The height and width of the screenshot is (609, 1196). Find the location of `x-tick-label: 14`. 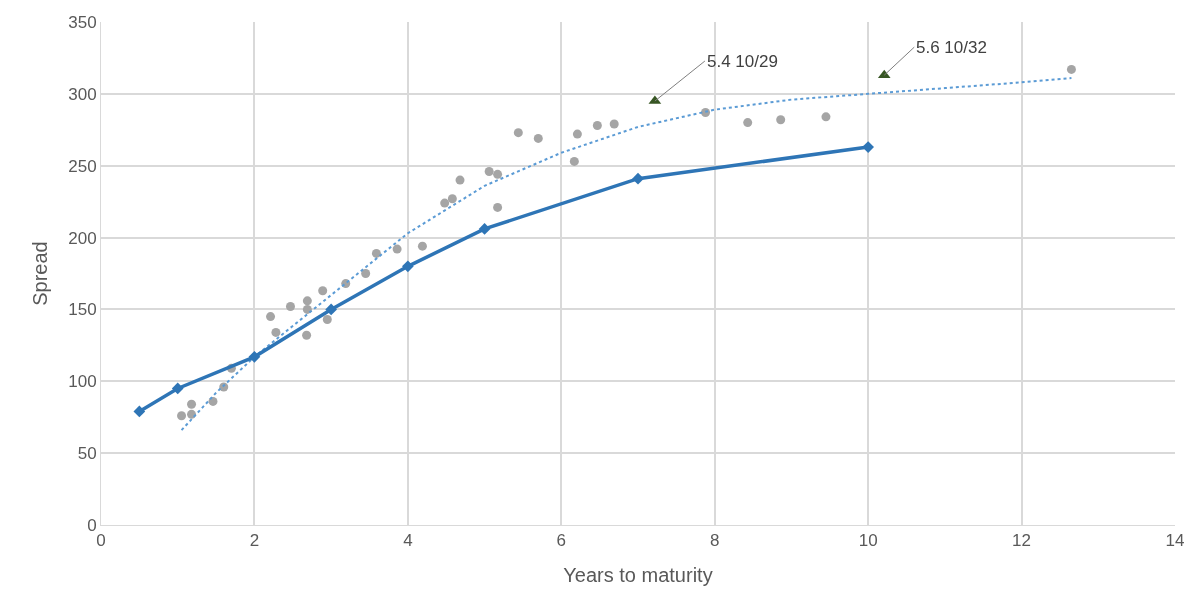

x-tick-label: 14 is located at coordinates (1175, 541).